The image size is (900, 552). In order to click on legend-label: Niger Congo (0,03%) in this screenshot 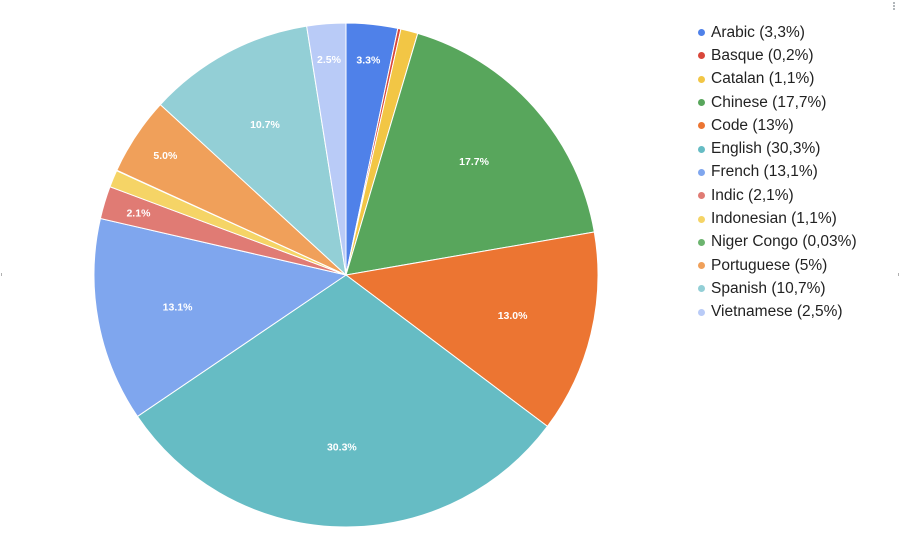, I will do `click(784, 242)`.